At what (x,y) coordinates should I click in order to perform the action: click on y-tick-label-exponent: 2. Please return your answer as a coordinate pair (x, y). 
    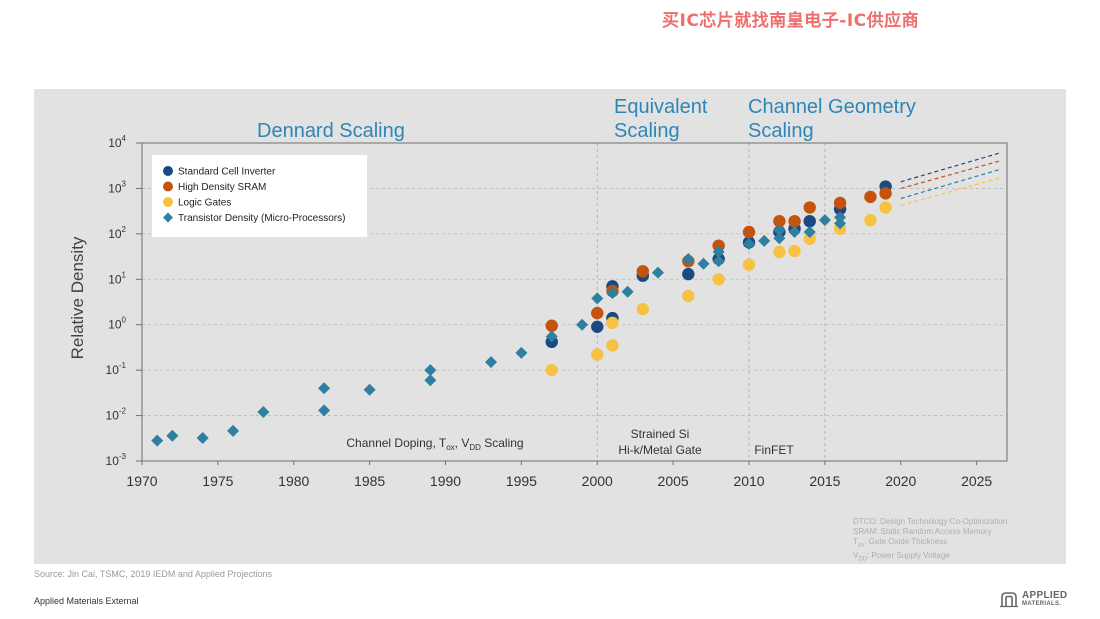
    Looking at the image, I should click on (124, 229).